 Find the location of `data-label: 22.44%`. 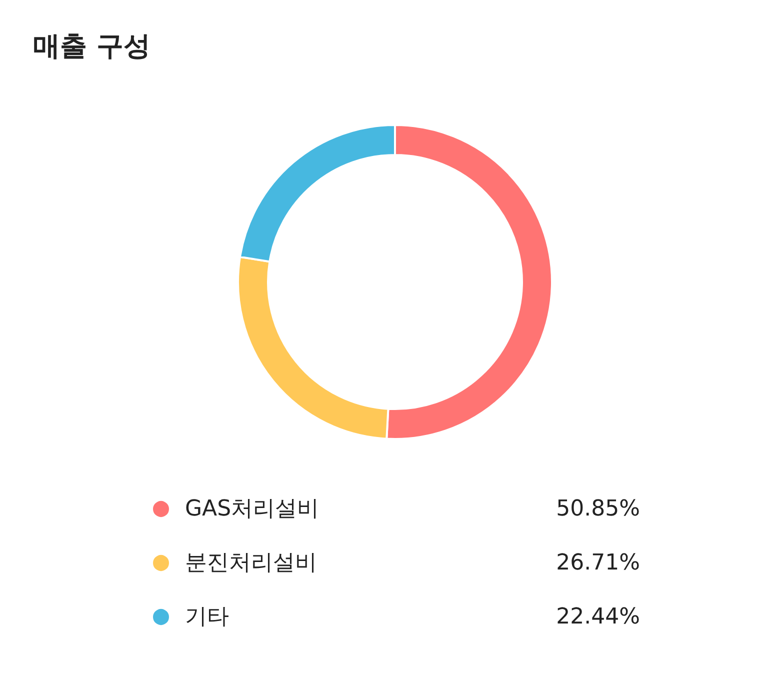

data-label: 22.44% is located at coordinates (598, 617).